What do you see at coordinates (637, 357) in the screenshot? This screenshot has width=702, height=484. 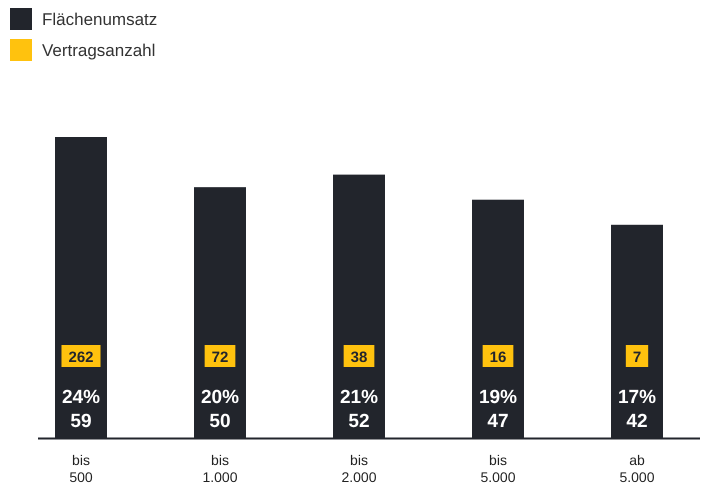 I see `text: 7` at bounding box center [637, 357].